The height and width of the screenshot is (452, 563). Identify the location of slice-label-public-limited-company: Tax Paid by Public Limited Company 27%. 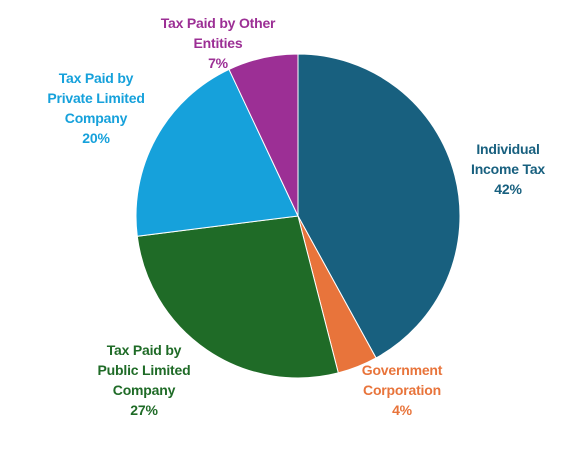
(144, 380).